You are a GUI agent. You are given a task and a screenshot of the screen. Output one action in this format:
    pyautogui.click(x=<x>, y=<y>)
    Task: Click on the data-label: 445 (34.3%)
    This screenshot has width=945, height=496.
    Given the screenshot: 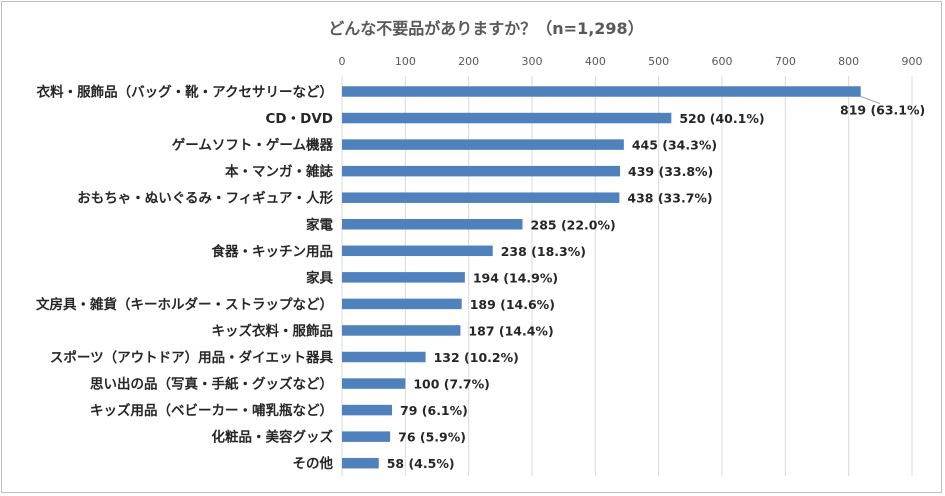 What is the action you would take?
    pyautogui.click(x=674, y=145)
    